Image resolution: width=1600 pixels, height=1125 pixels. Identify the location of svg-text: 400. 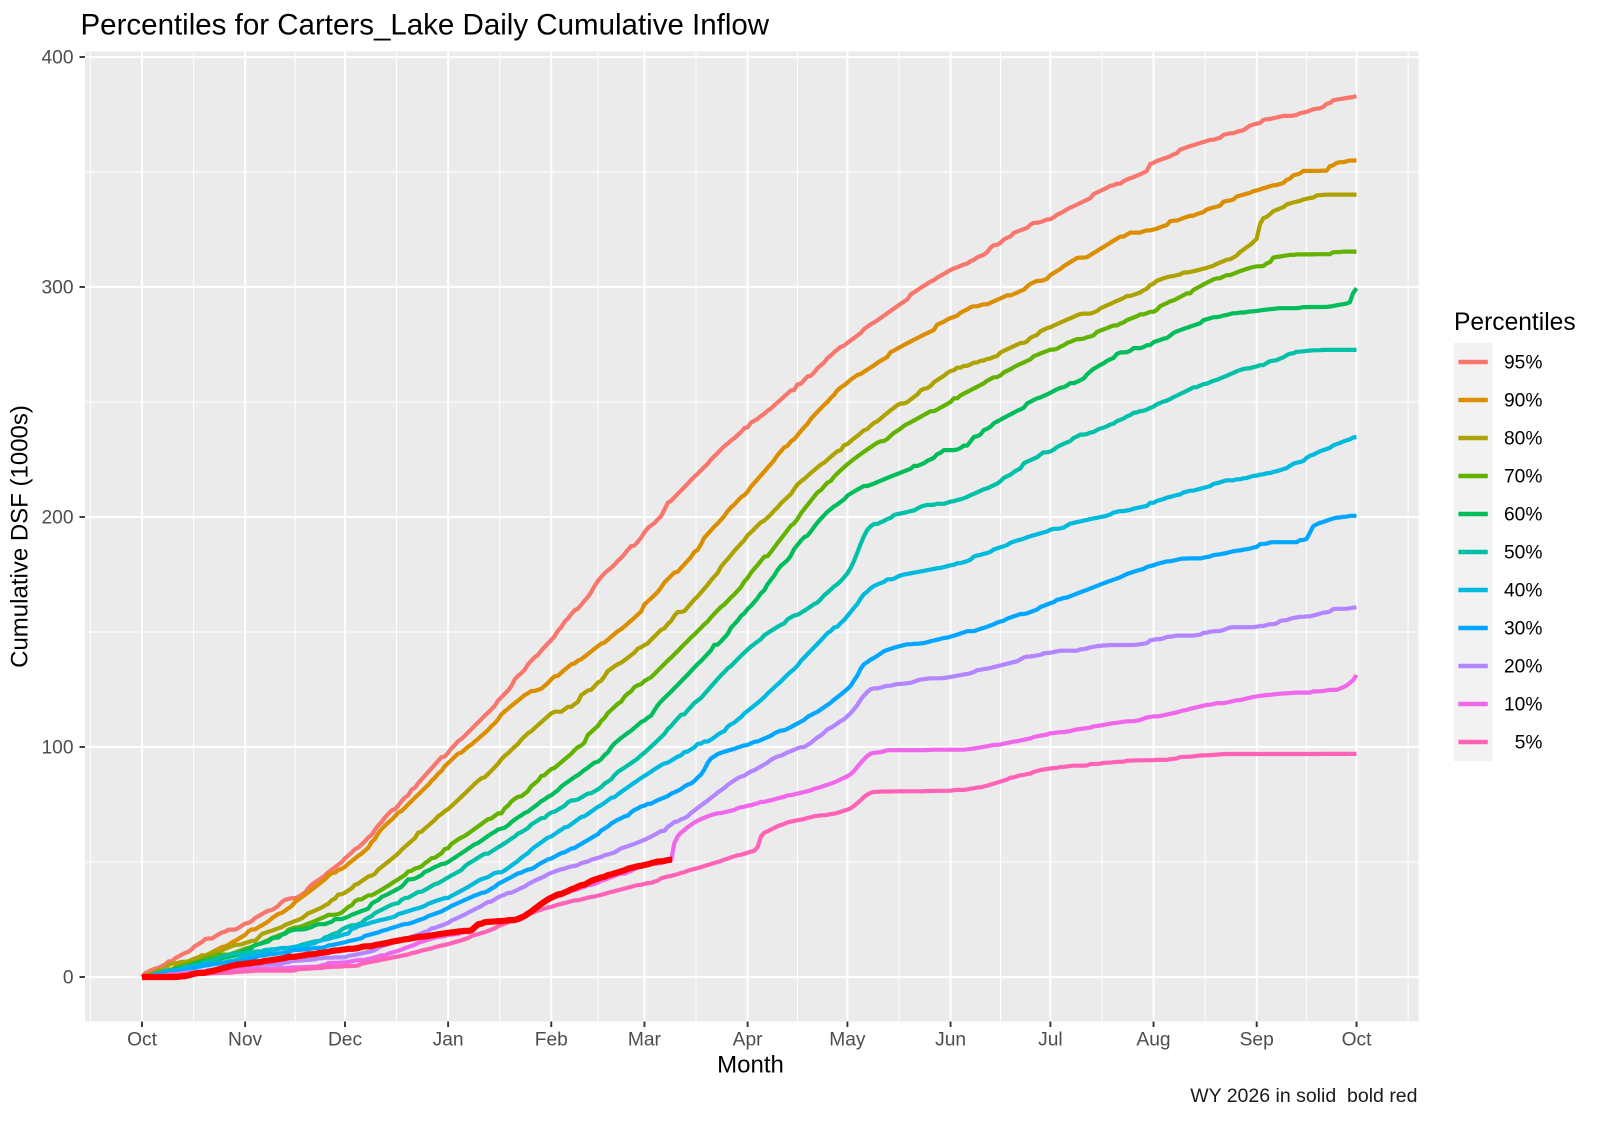
(57, 58).